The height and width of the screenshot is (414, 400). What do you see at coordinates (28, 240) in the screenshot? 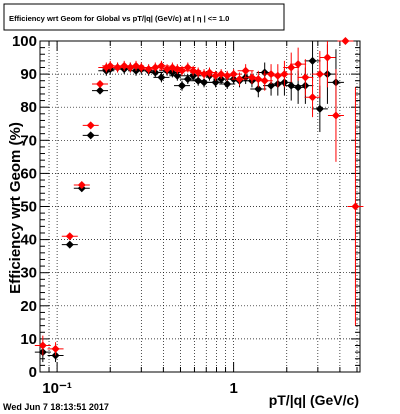
I see `y-tick-label: 40` at bounding box center [28, 240].